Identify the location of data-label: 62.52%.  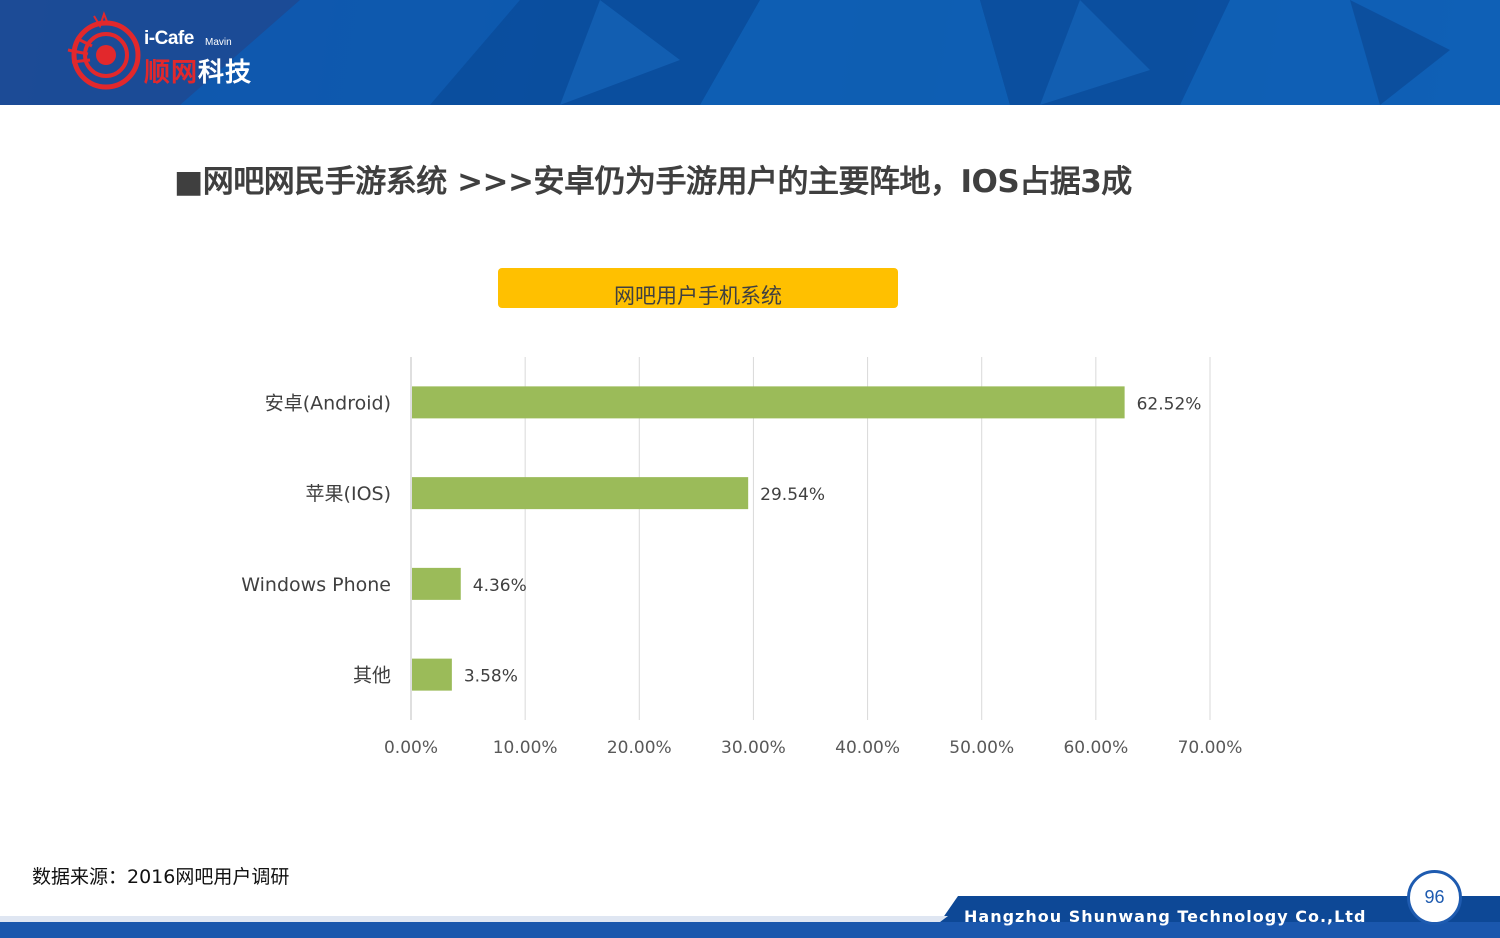
(1169, 404).